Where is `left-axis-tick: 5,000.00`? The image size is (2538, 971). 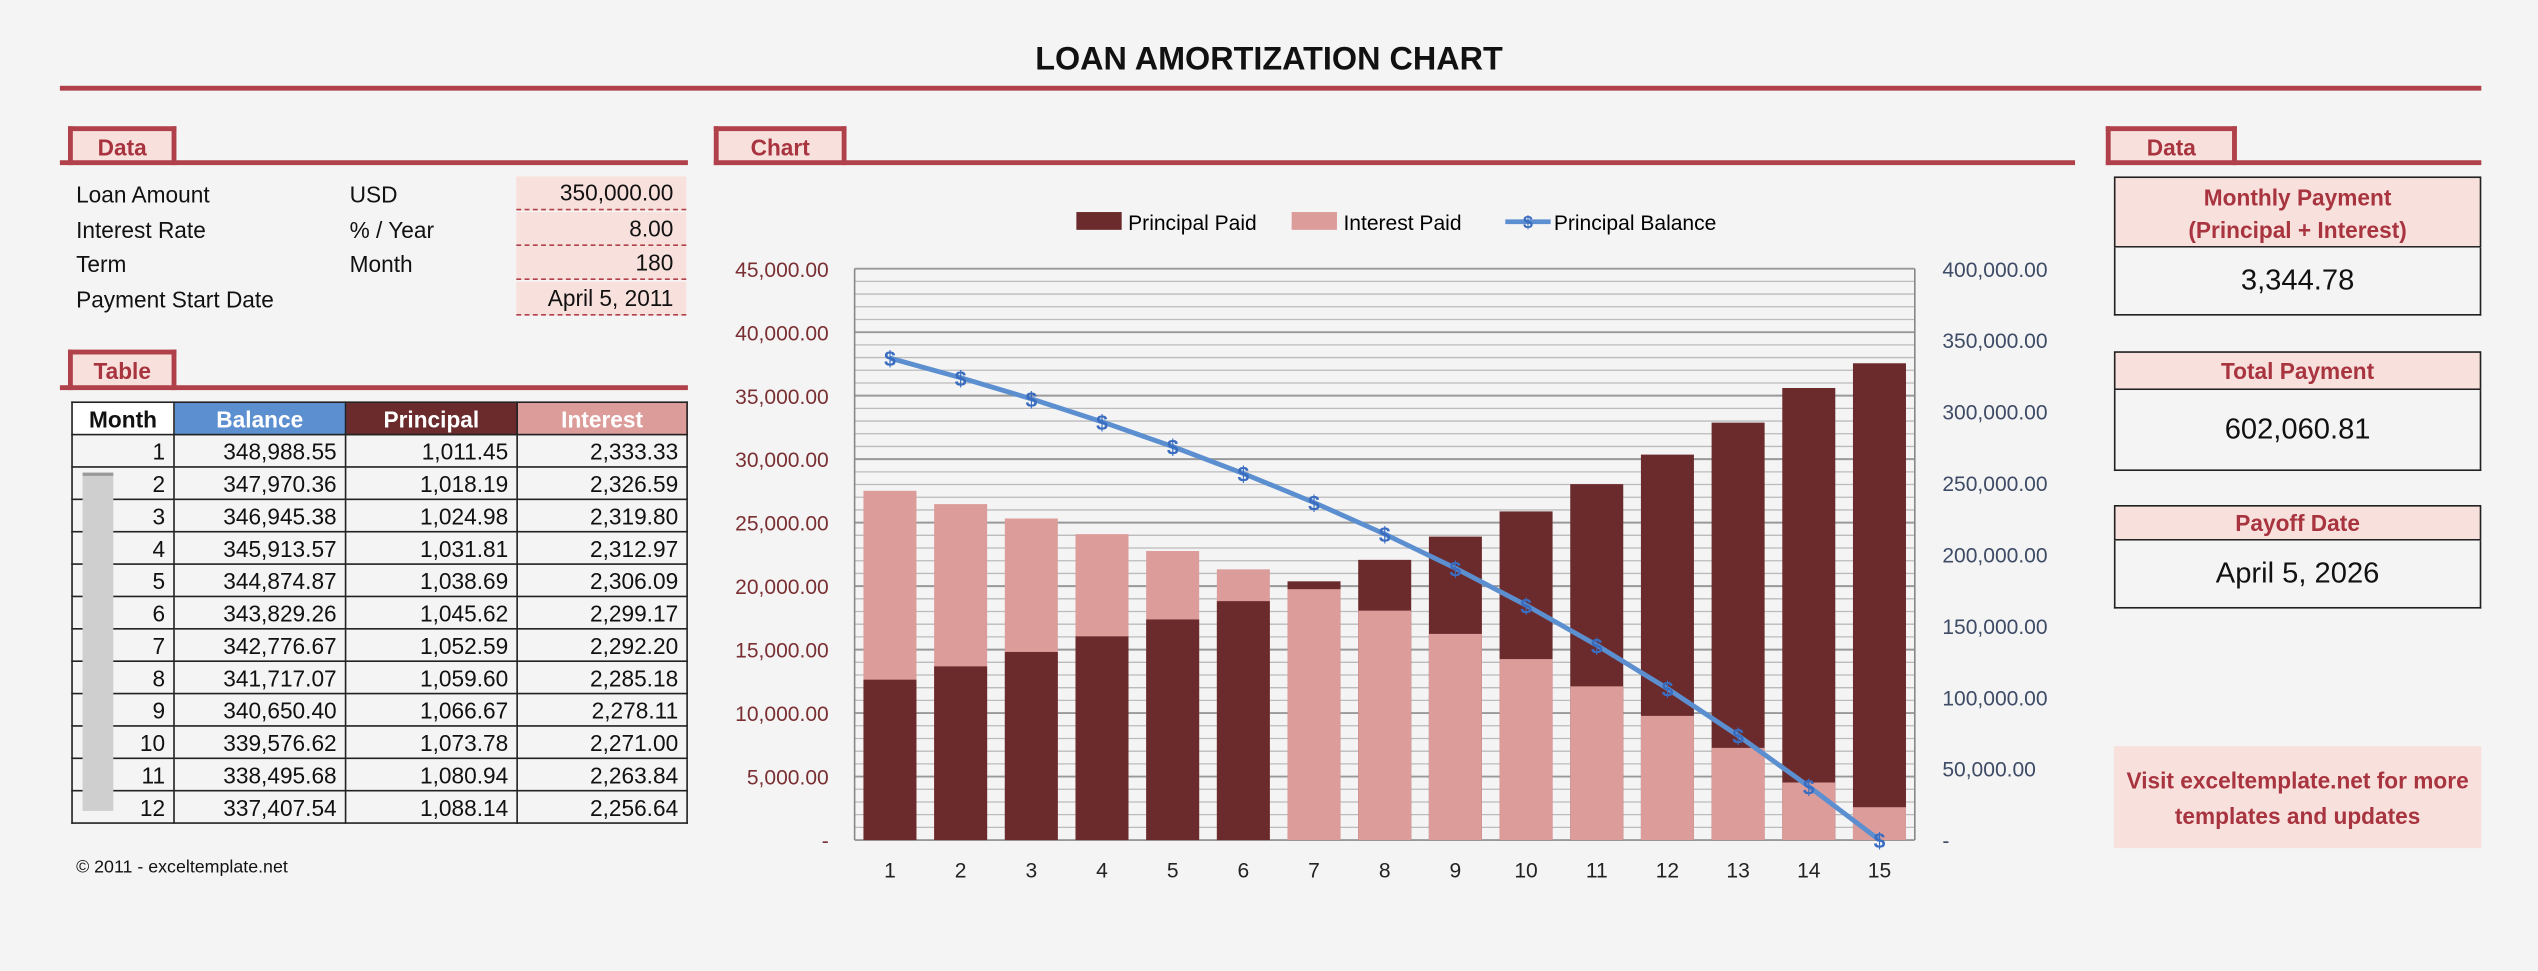
left-axis-tick: 5,000.00 is located at coordinates (788, 778).